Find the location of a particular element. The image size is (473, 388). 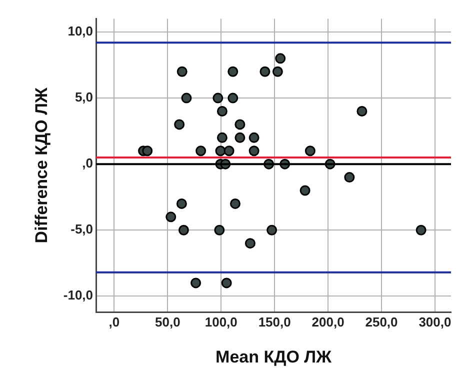

x-tick-label: 50,0 is located at coordinates (167, 322).